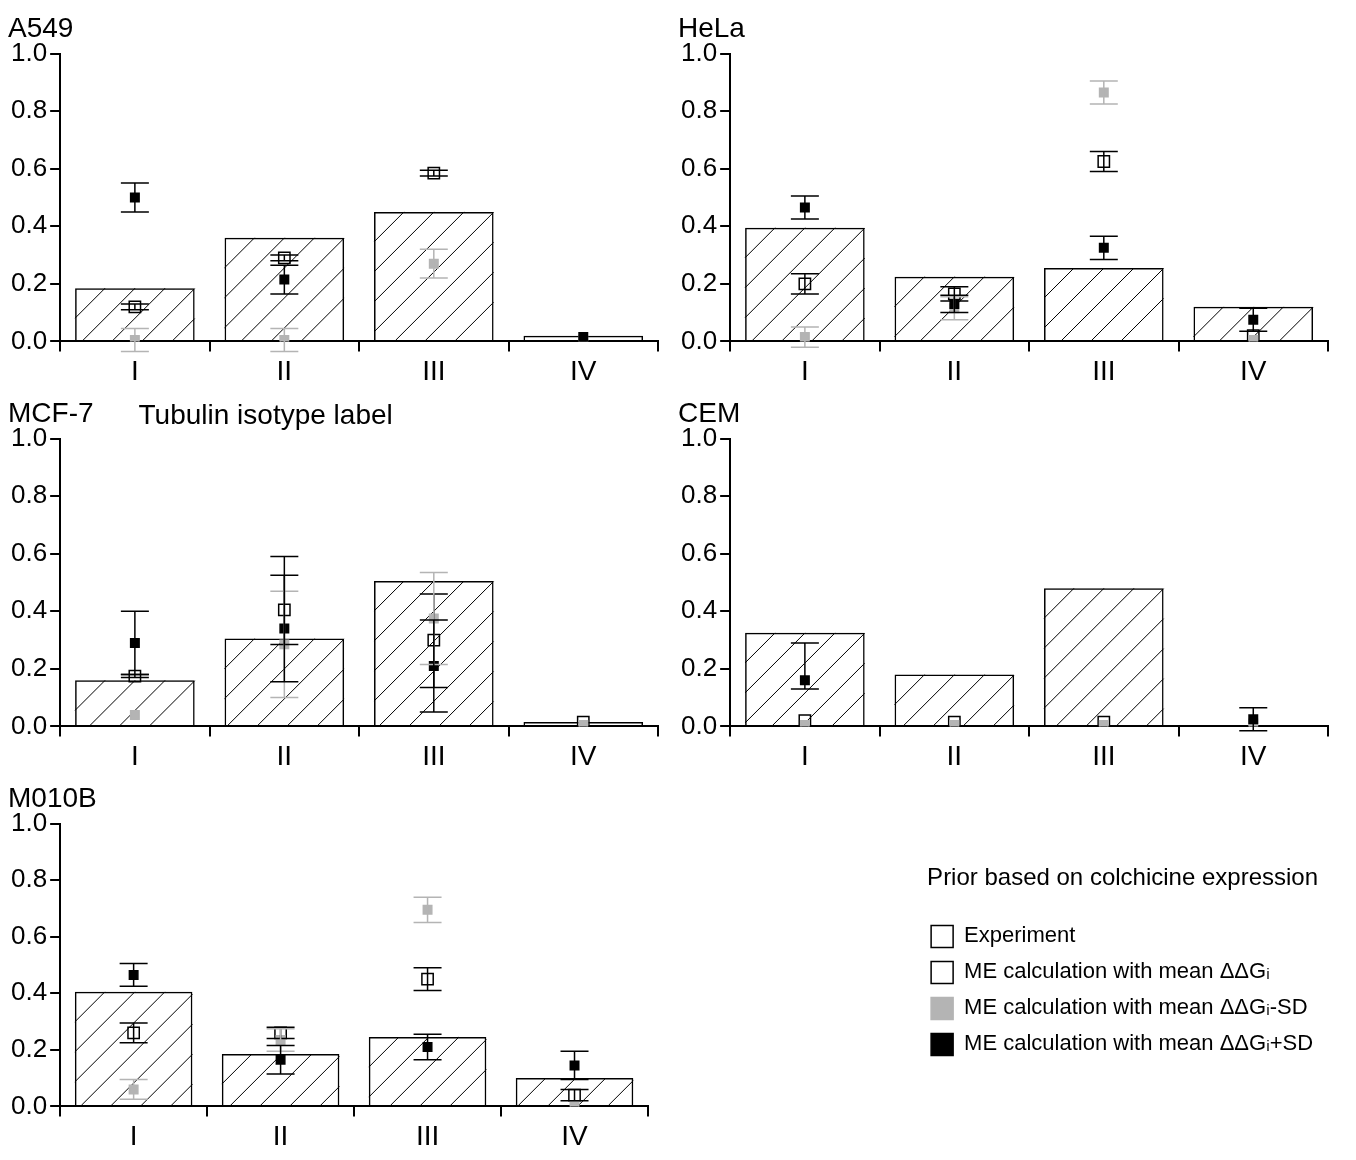 The height and width of the screenshot is (1160, 1356). What do you see at coordinates (1123, 877) in the screenshot?
I see `legend-title: Prior based on colchicine expression` at bounding box center [1123, 877].